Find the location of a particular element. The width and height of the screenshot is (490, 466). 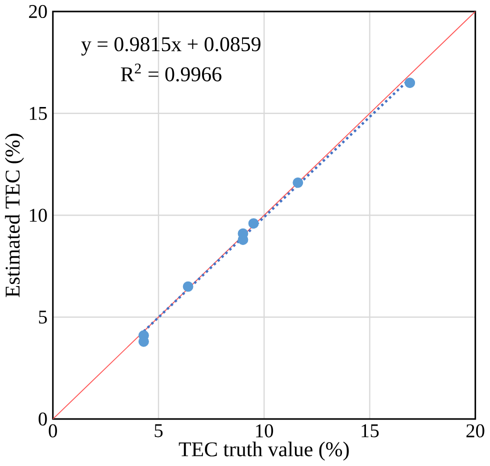

x-tick-label: 0 is located at coordinates (53, 431).